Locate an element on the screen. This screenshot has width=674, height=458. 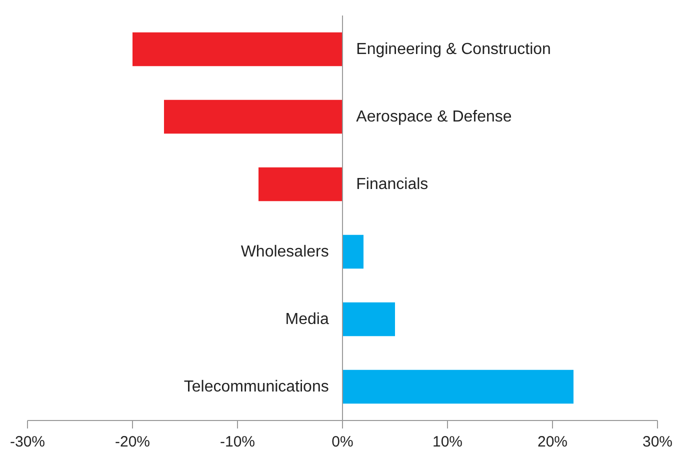
x-tick-label: -20% is located at coordinates (132, 442).